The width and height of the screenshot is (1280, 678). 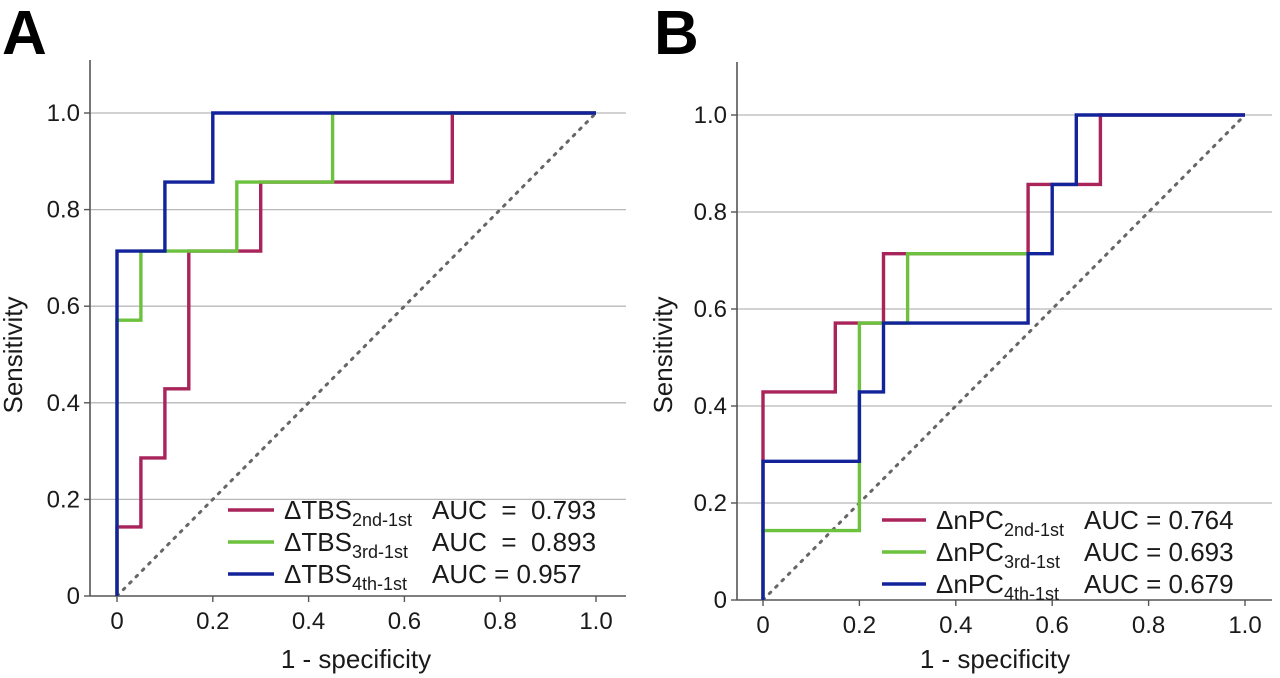 I want to click on panel-letter: A, so click(x=24, y=34).